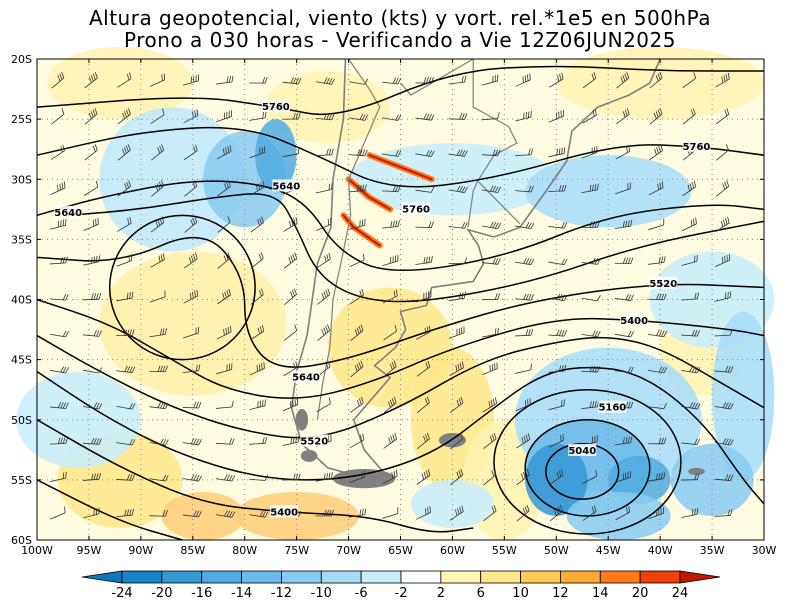 The image size is (800, 600). Describe the element at coordinates (587, 461) in the screenshot. I see `closed-low-contour` at that location.